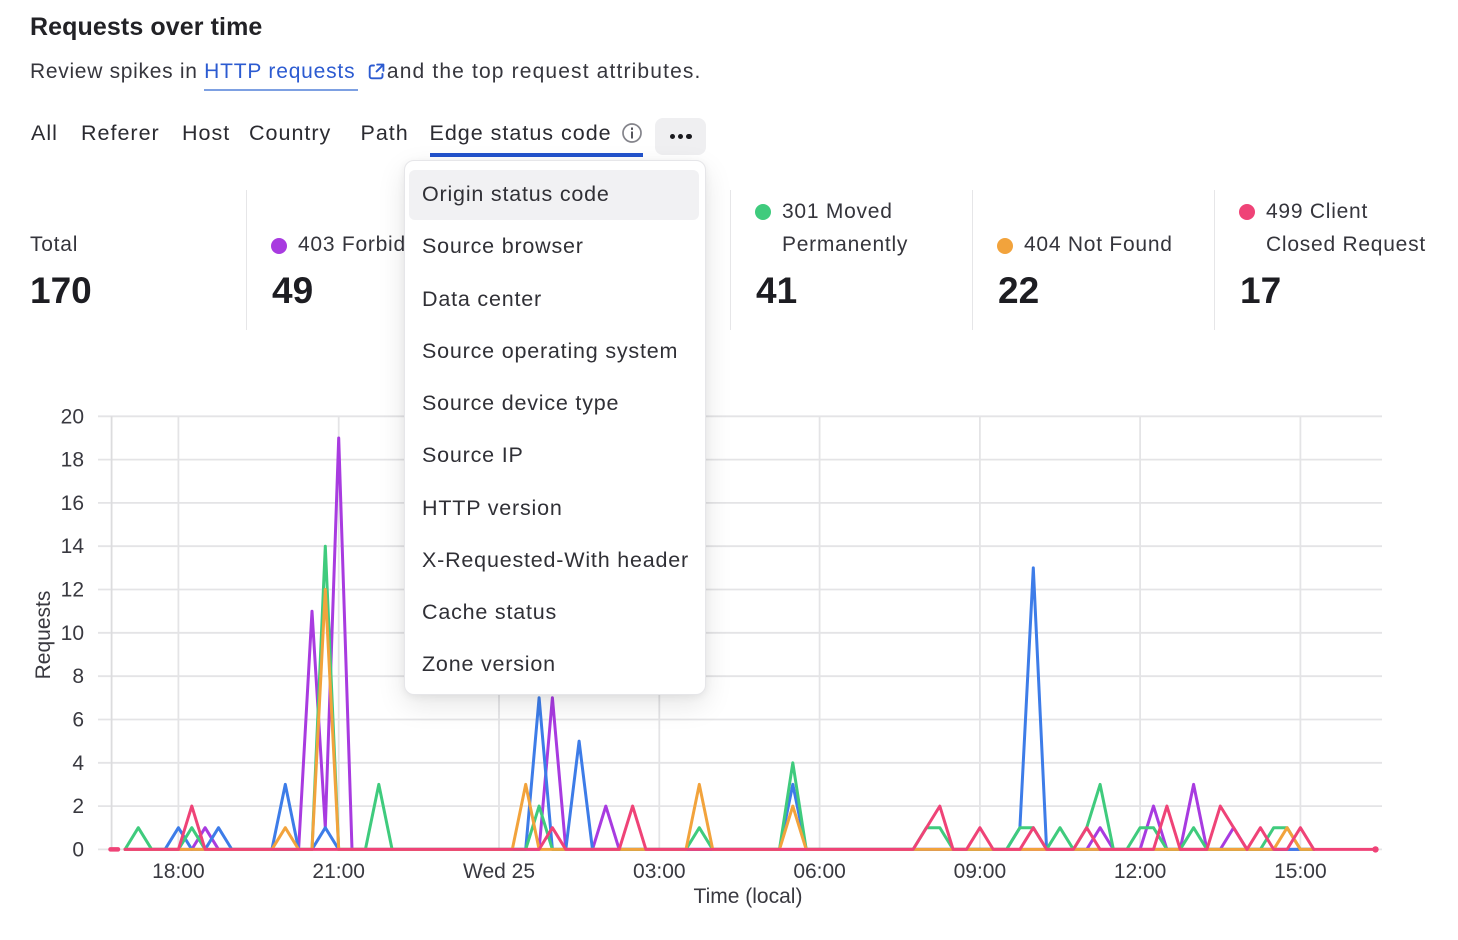 Image resolution: width=1458 pixels, height=940 pixels. I want to click on svg-text: 2, so click(78, 806).